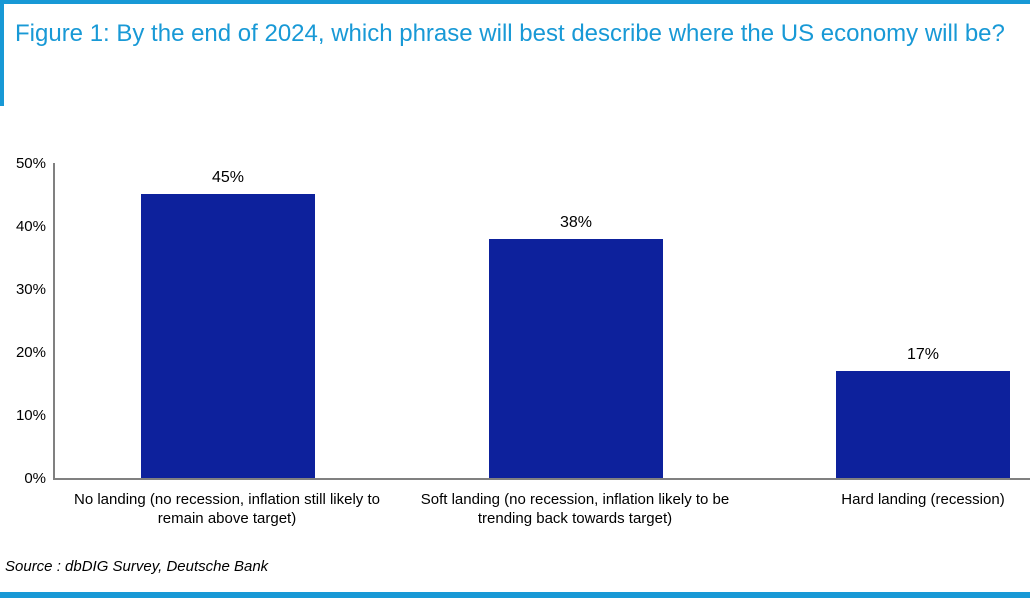  I want to click on y-tick-10: 10%, so click(30, 415).